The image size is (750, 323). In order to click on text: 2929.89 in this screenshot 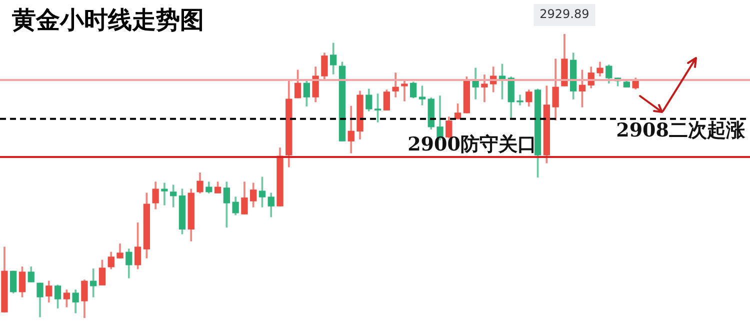, I will do `click(565, 14)`.